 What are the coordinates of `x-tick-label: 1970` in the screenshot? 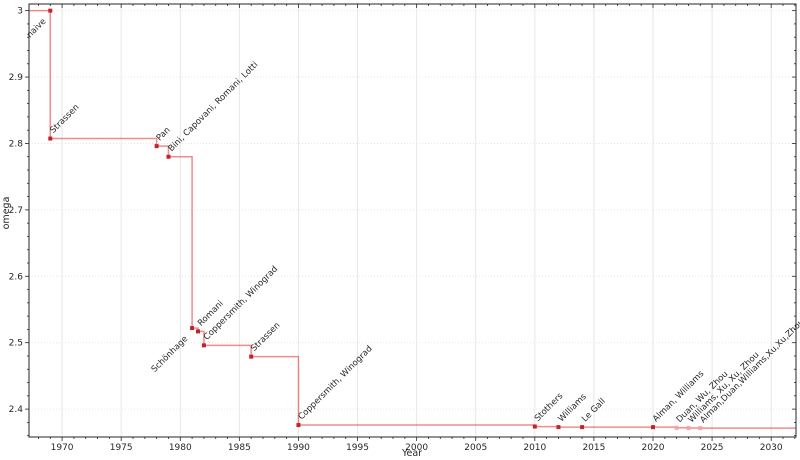 It's located at (62, 448).